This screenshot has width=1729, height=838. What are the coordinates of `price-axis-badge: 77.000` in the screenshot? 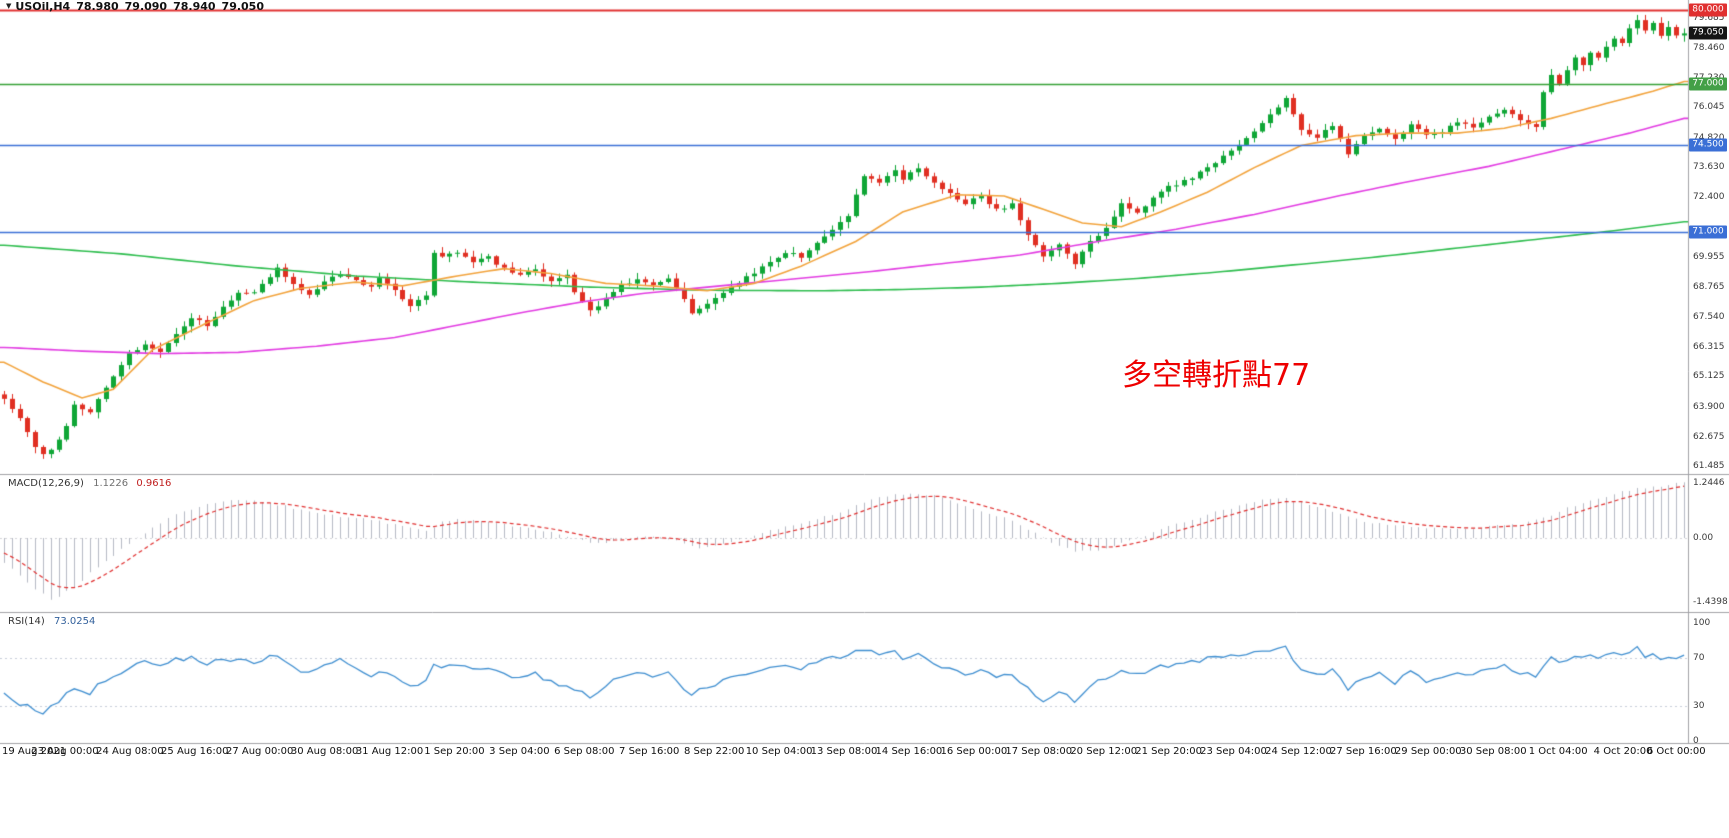 It's located at (1708, 84).